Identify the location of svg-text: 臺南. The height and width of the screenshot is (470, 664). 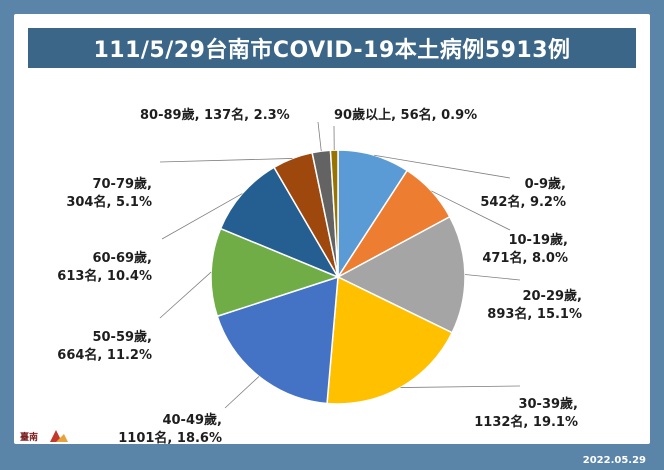
(29, 437).